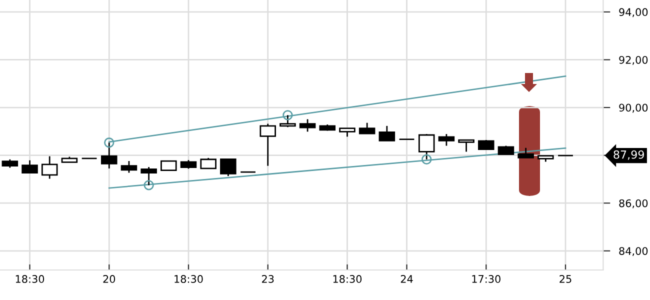 The image size is (650, 300). I want to click on y-tick-label: 92,00, so click(633, 60).